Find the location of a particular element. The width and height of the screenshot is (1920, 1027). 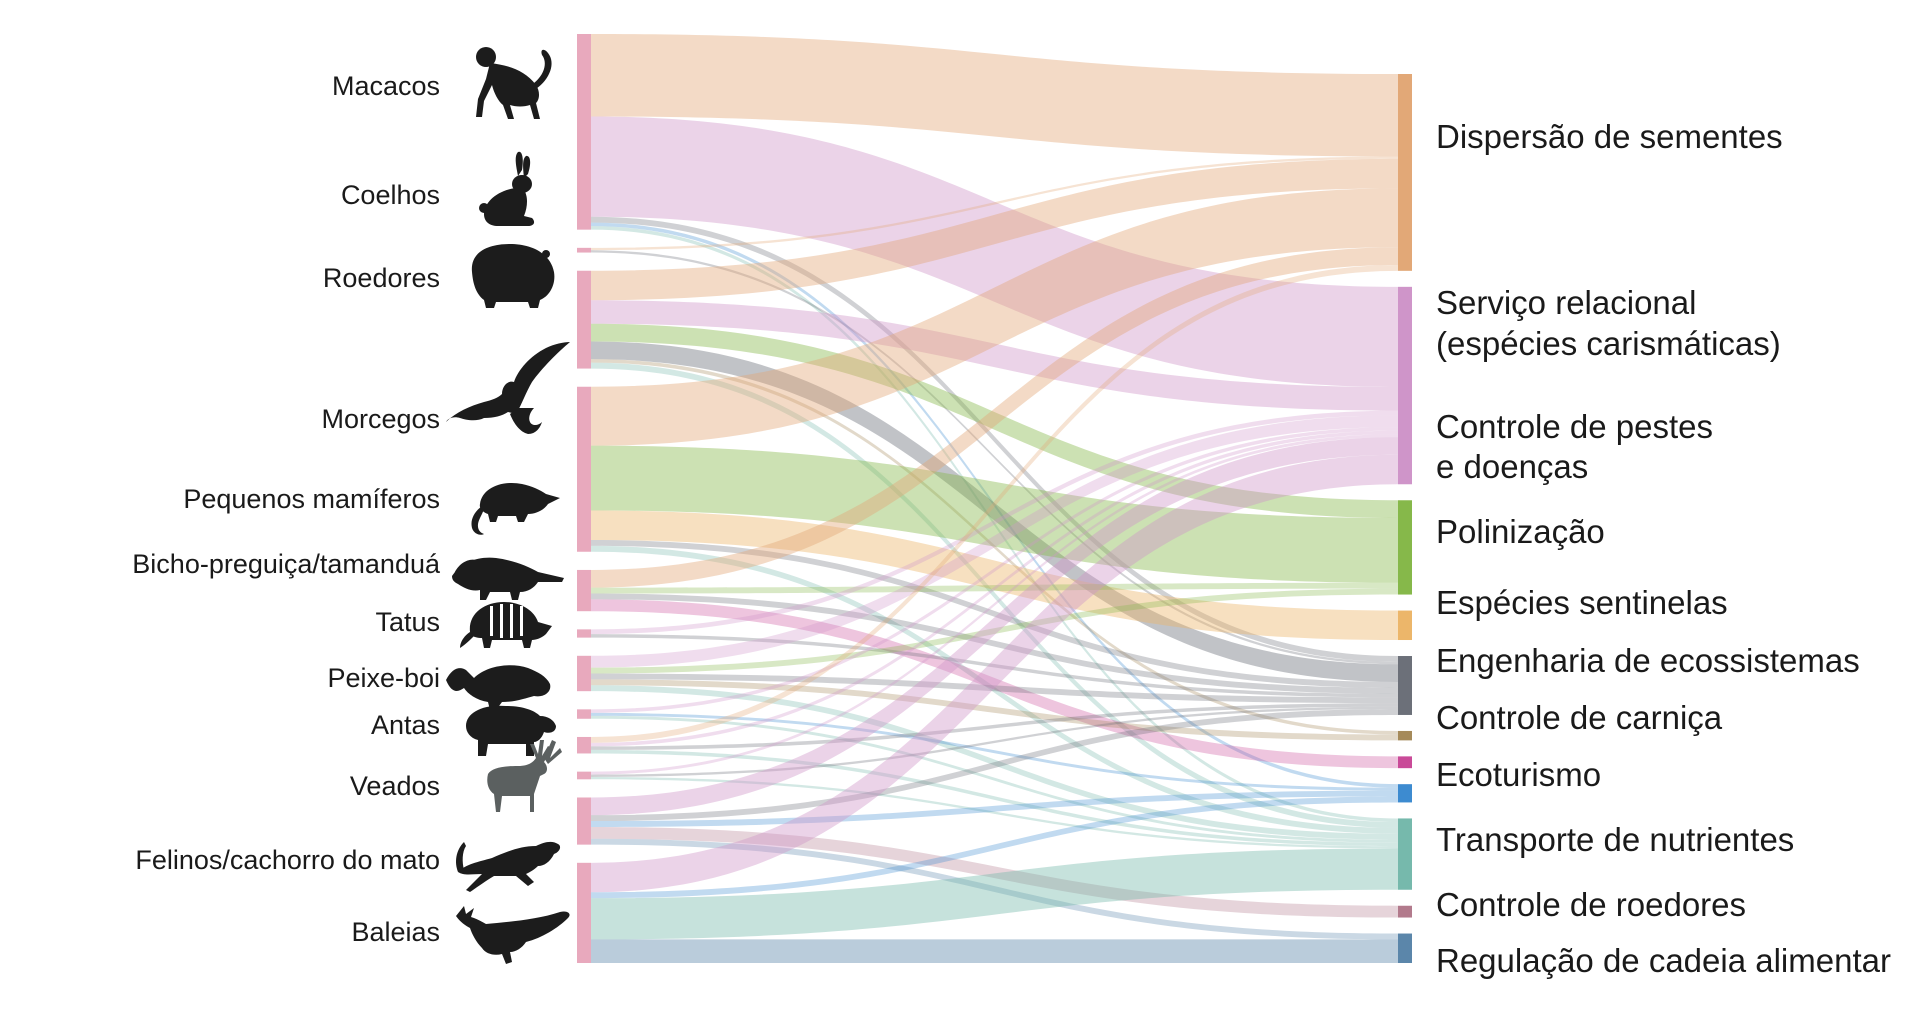

opossum-icon is located at coordinates (515, 508).